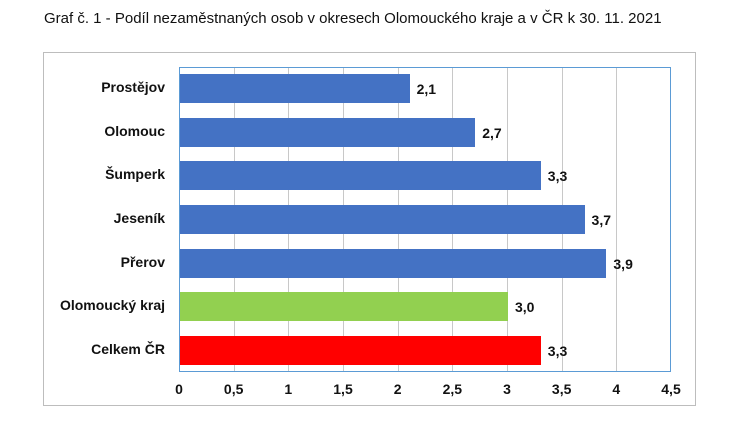 This screenshot has width=750, height=422. I want to click on value-label: 3,9, so click(623, 263).